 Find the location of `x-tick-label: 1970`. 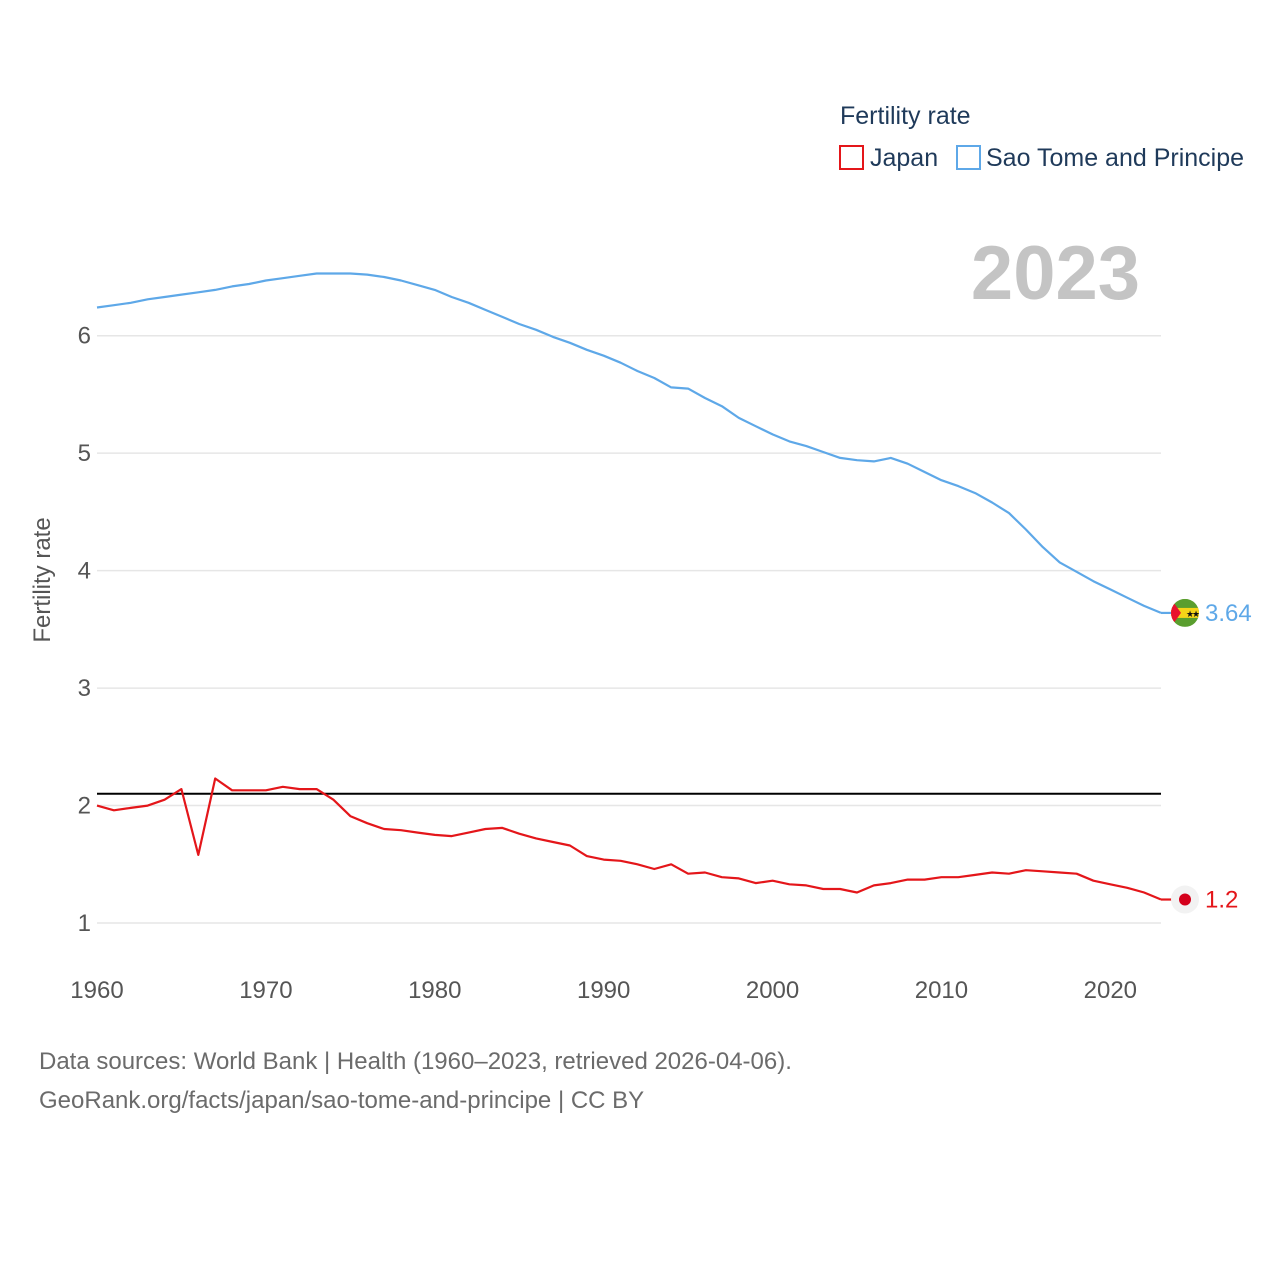

x-tick-label: 1970 is located at coordinates (265, 990).